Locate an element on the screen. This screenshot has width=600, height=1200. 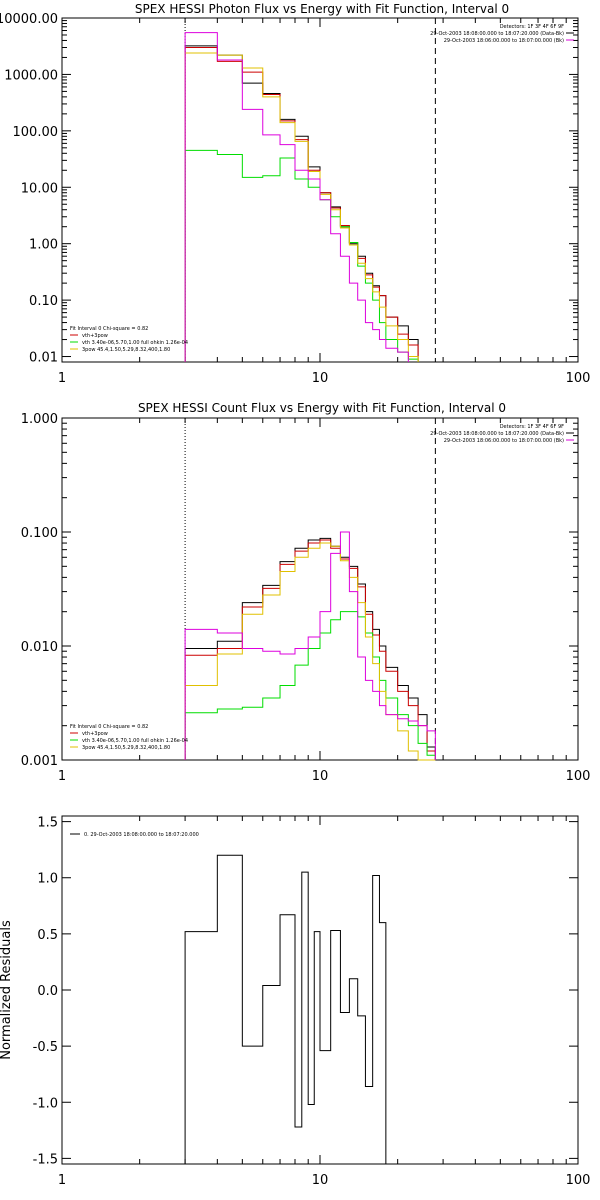
residuals-ylabel: Normalized Residuals is located at coordinates (7, 990).